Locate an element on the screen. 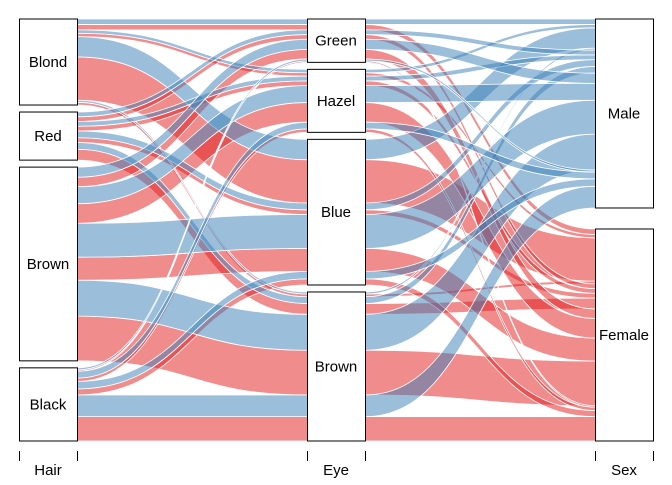 The height and width of the screenshot is (485, 672). stratum-box-blue is located at coordinates (336, 212).